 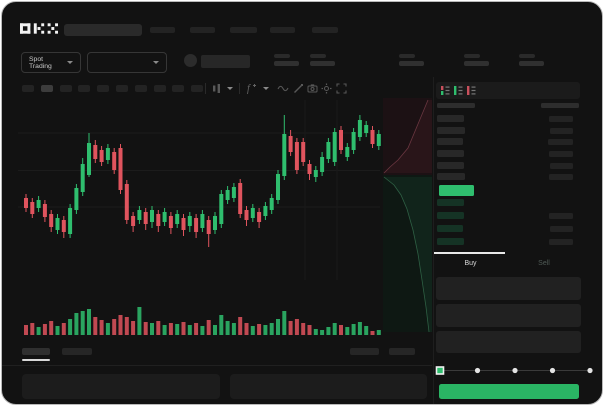 What do you see at coordinates (544, 263) in the screenshot?
I see `tab-sell: Sell` at bounding box center [544, 263].